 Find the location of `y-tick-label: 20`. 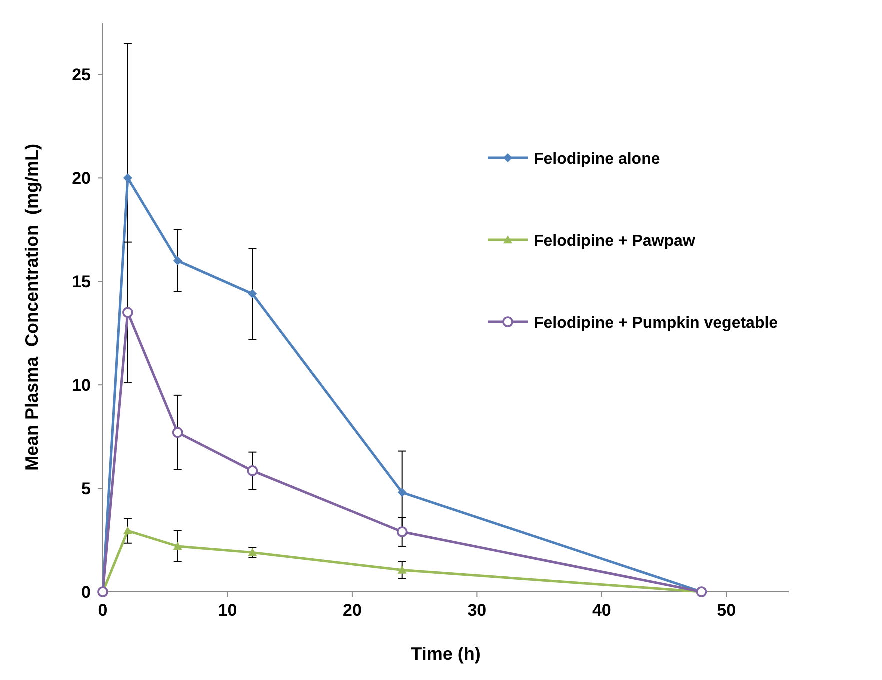

y-tick-label: 20 is located at coordinates (81, 178).